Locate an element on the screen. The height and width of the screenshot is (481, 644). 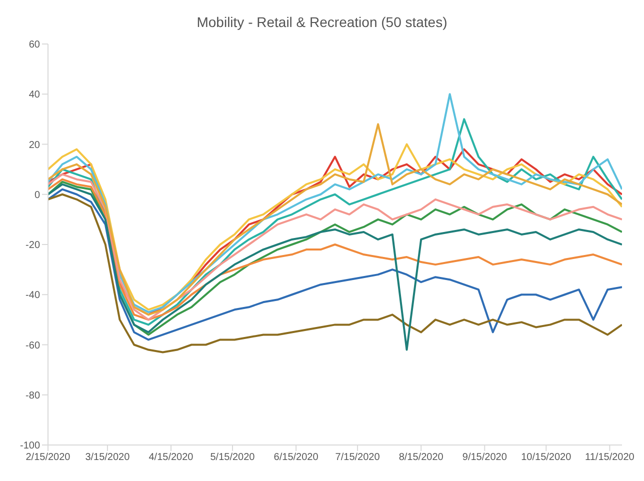
y-tick-label: -100 is located at coordinates (30, 446).